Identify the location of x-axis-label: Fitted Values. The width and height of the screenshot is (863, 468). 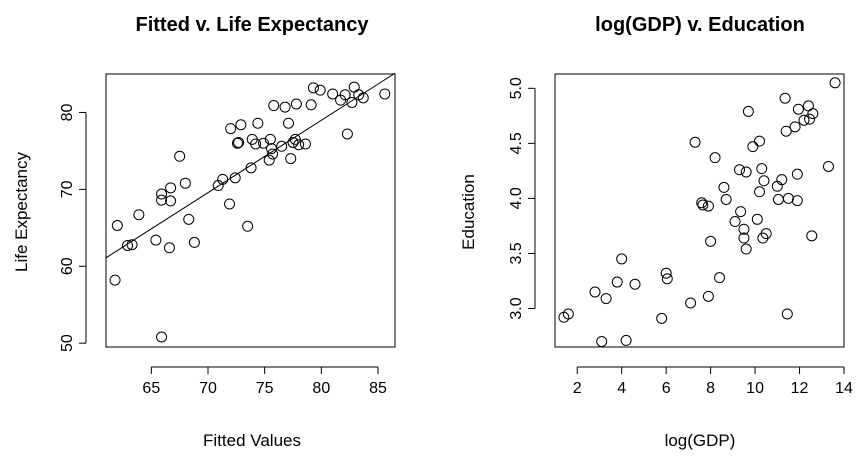
(252, 440).